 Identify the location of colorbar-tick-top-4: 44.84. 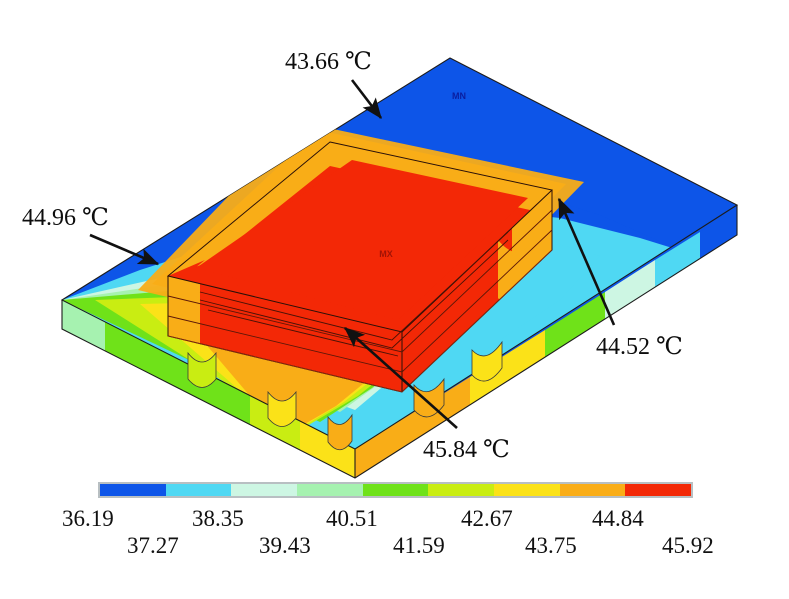
(618, 518).